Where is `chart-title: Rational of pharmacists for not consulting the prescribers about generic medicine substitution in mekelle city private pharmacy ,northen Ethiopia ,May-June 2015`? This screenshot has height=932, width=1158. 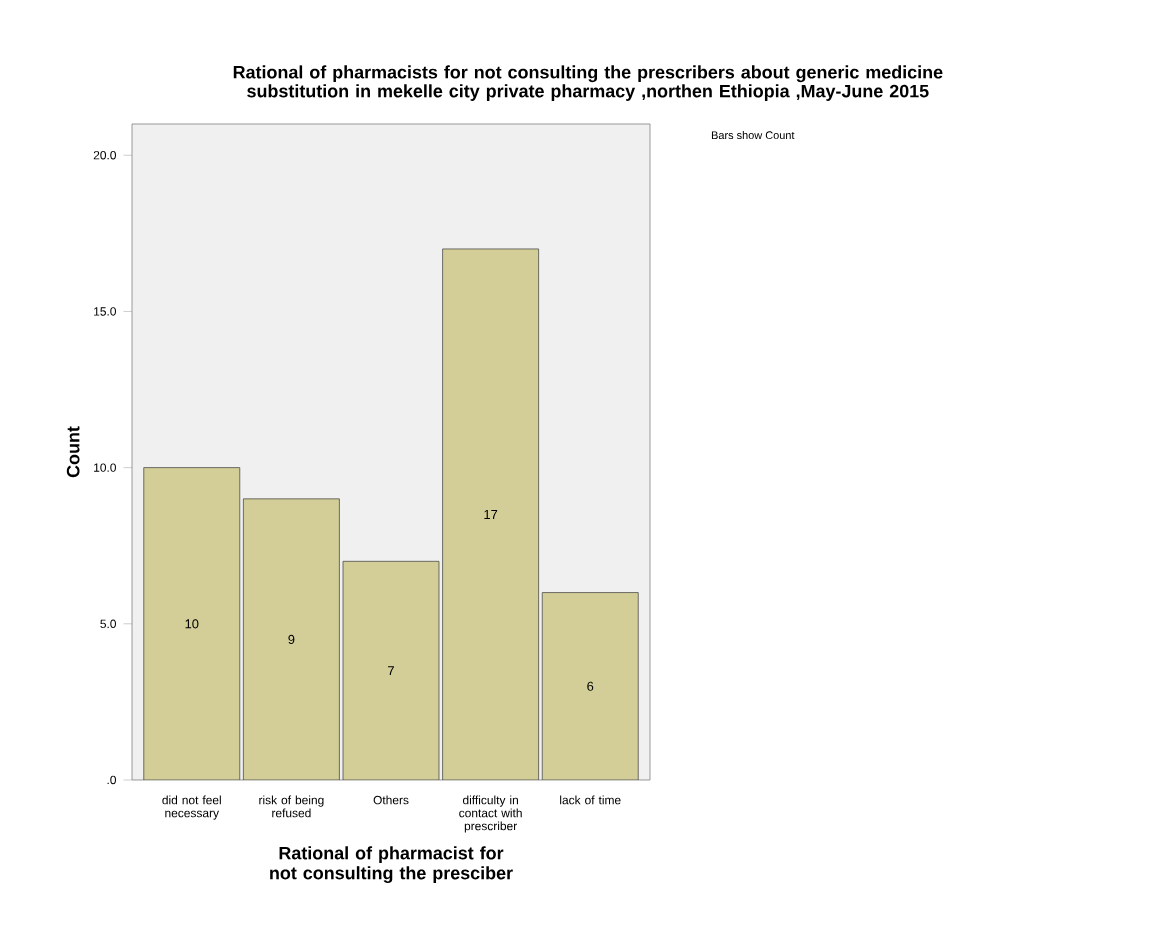 chart-title: Rational of pharmacists for not consulting the prescribers about generic medicine substitution in mekelle city private pharmacy ,northen Ethiopia ,May-June 2015 is located at coordinates (588, 83).